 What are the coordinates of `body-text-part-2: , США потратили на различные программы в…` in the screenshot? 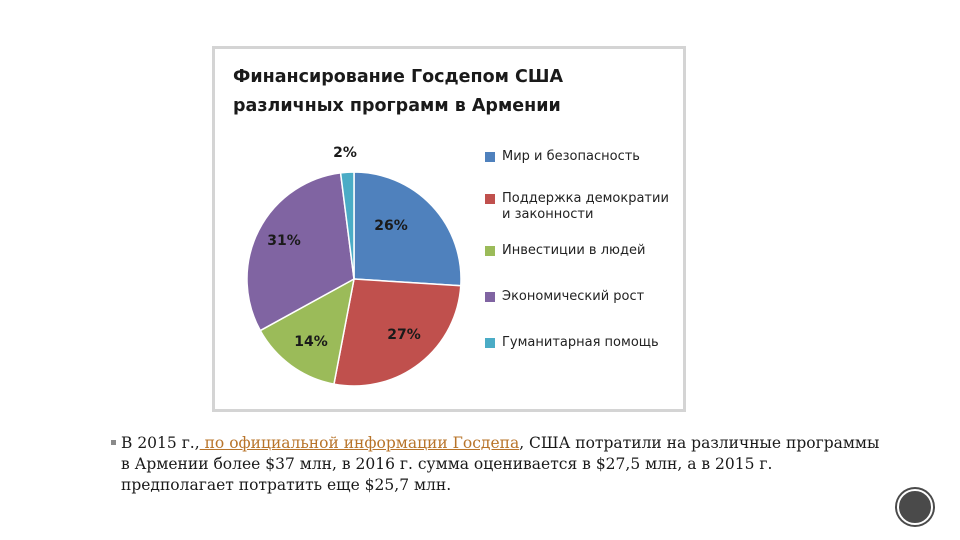 It's located at (500, 464).